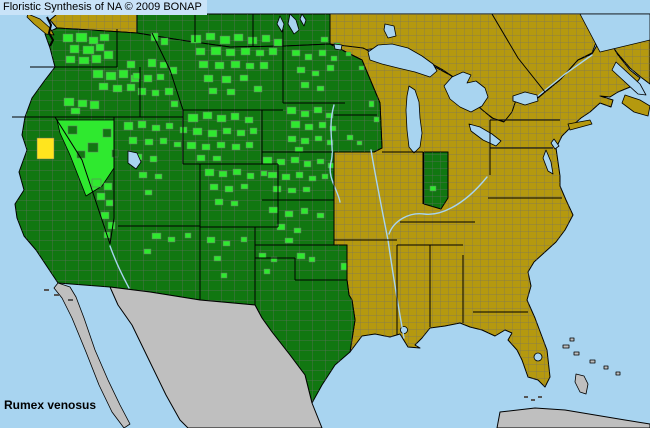 Image resolution: width=650 pixels, height=428 pixels. Describe the element at coordinates (92, 355) in the screenshot. I see `region-baja-california` at that location.